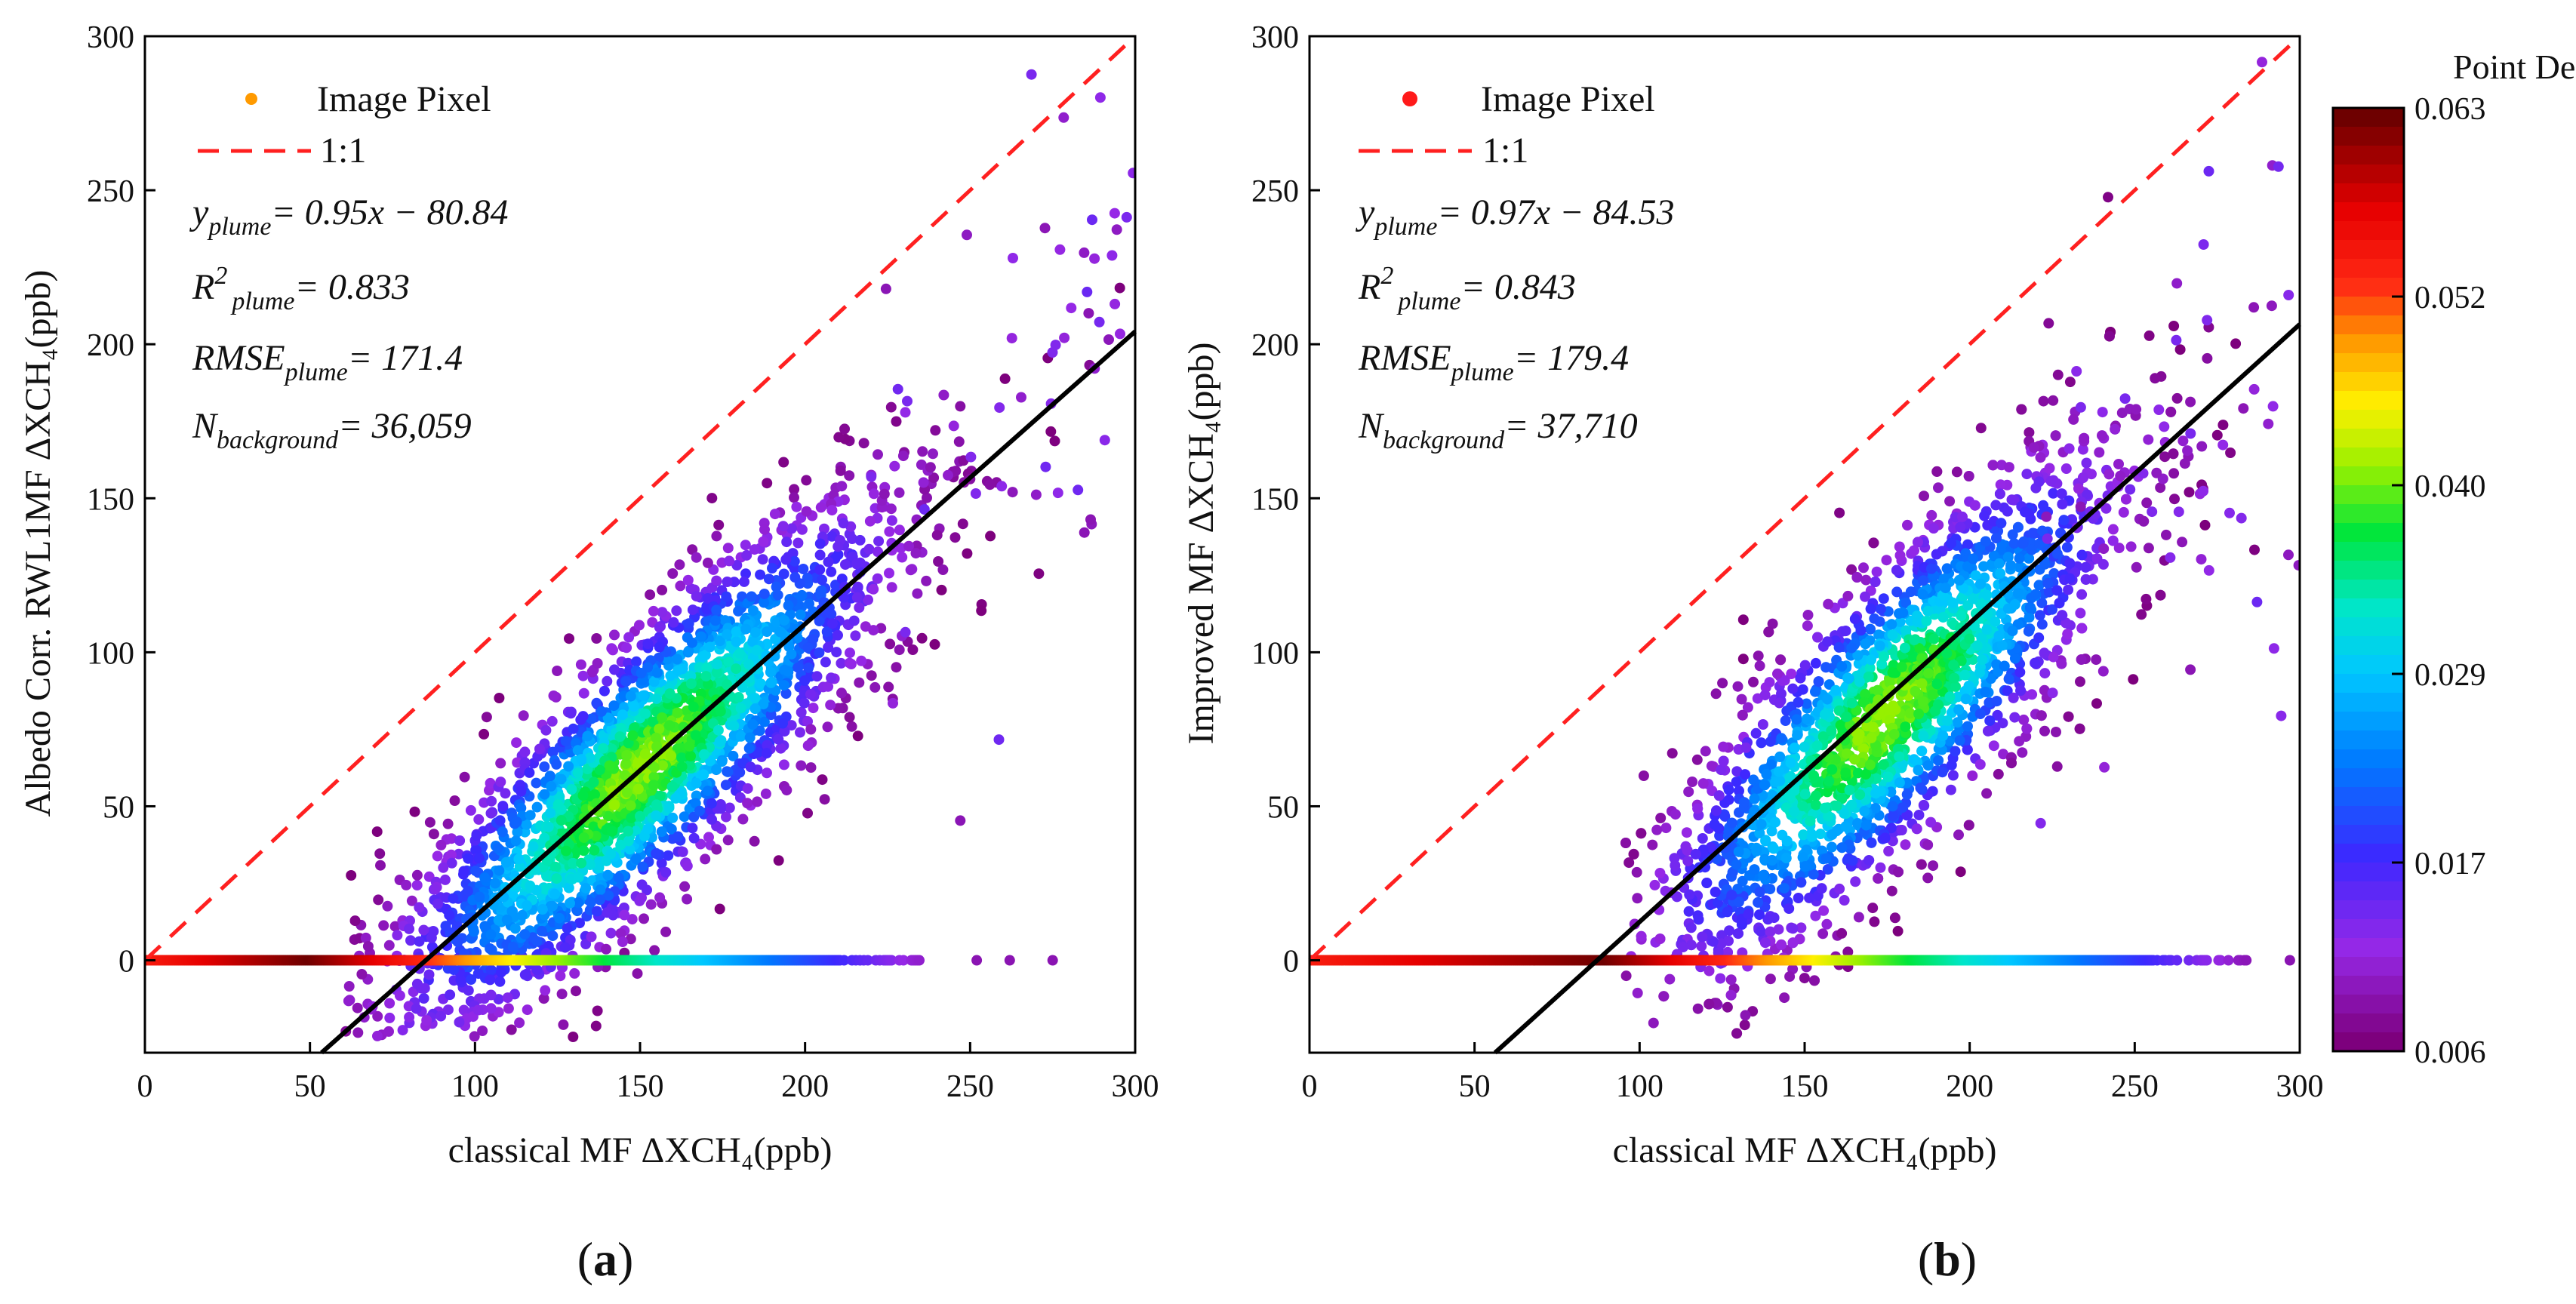  Describe the element at coordinates (475, 1086) in the screenshot. I see `x-tick-label: 100` at that location.